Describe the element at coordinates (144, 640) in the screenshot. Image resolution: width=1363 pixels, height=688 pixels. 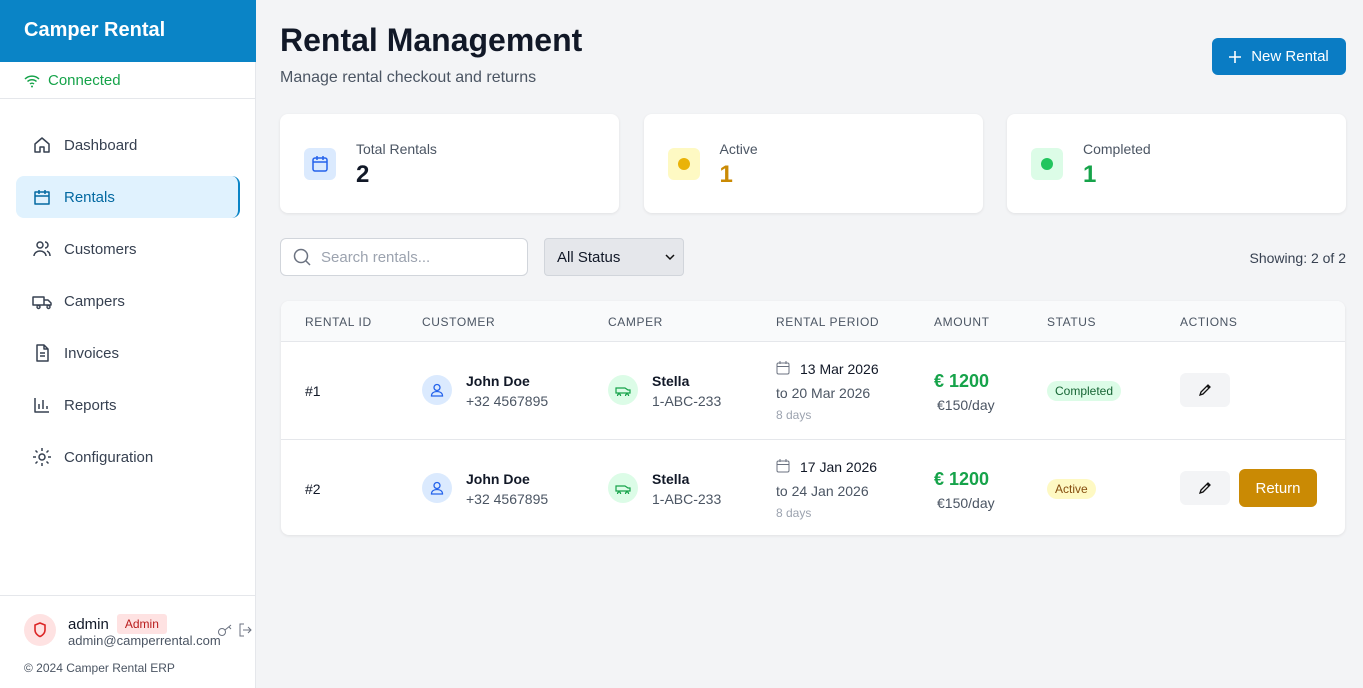
I see `user-email: admin@camperrental.com` at that location.